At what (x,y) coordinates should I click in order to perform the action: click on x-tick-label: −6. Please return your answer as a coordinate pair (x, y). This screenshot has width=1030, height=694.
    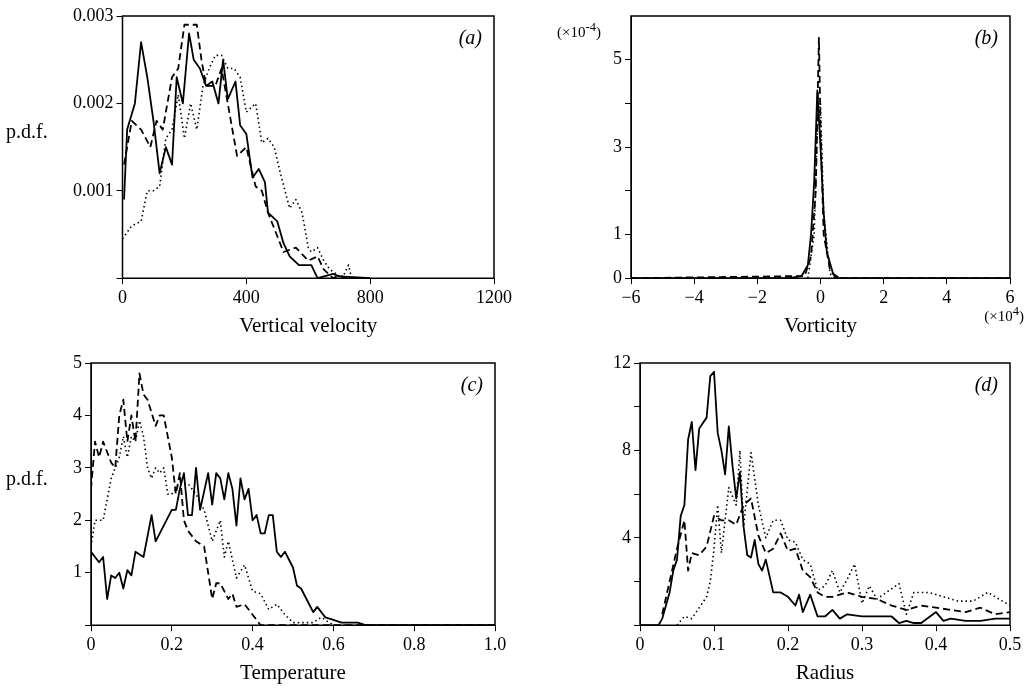
    Looking at the image, I should click on (631, 296).